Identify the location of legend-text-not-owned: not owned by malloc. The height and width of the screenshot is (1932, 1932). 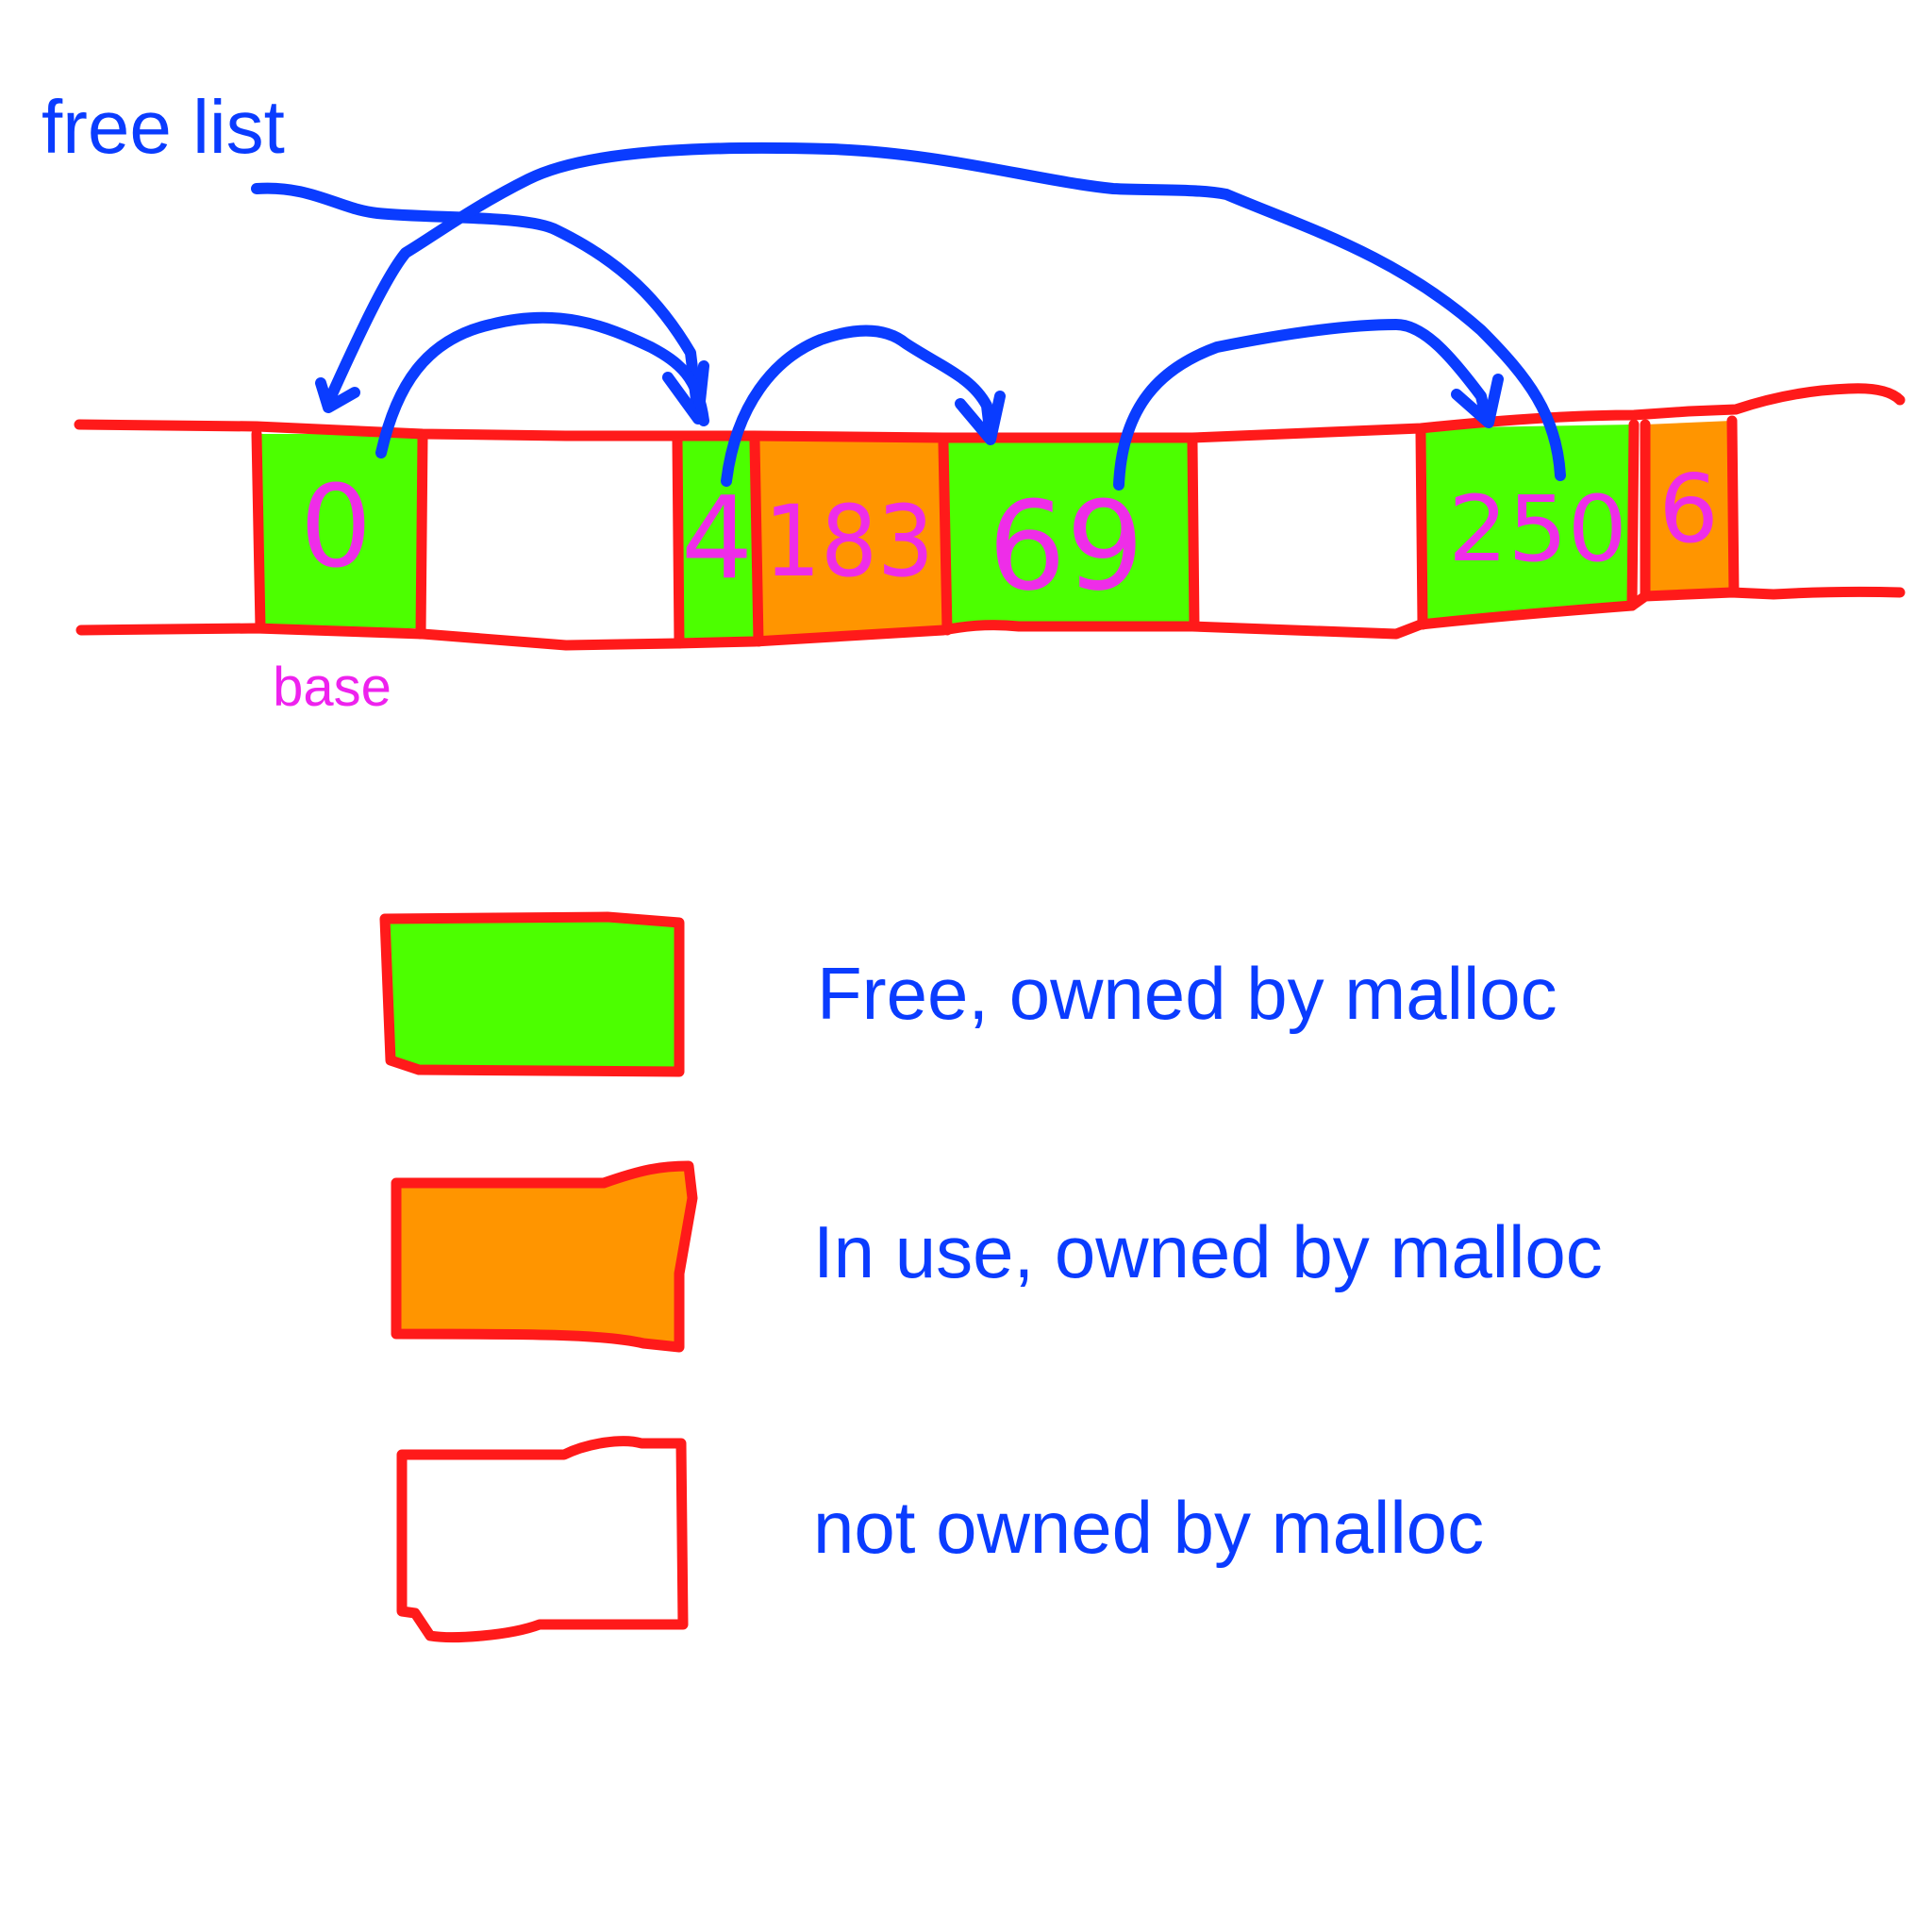
(1148, 1527).